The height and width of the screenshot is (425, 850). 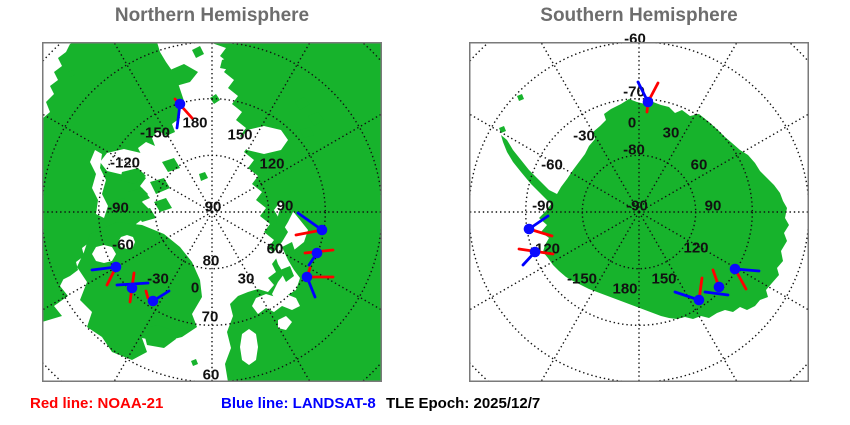 What do you see at coordinates (97, 403) in the screenshot?
I see `legend-red-noaa21: Red line: NOAA-21` at bounding box center [97, 403].